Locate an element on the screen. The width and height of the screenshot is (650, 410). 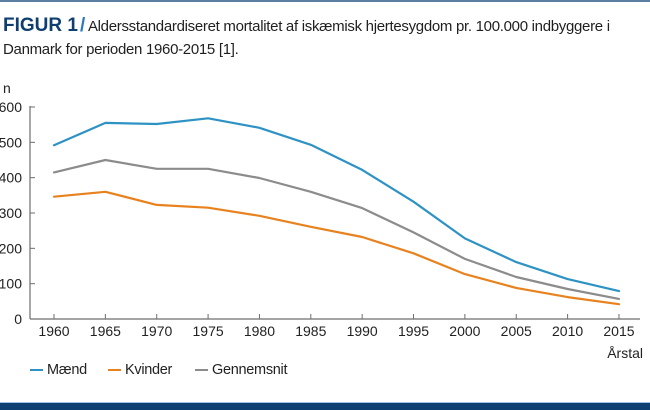
x-tick-label: 2000 is located at coordinates (464, 331).